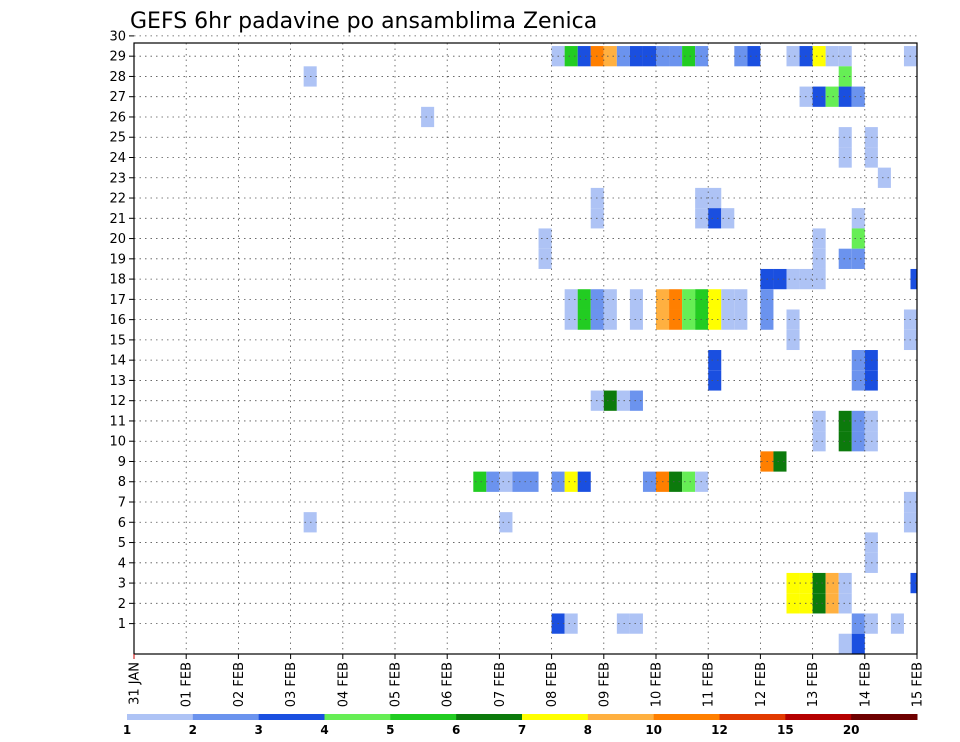  I want to click on legend-label: 2, so click(193, 730).